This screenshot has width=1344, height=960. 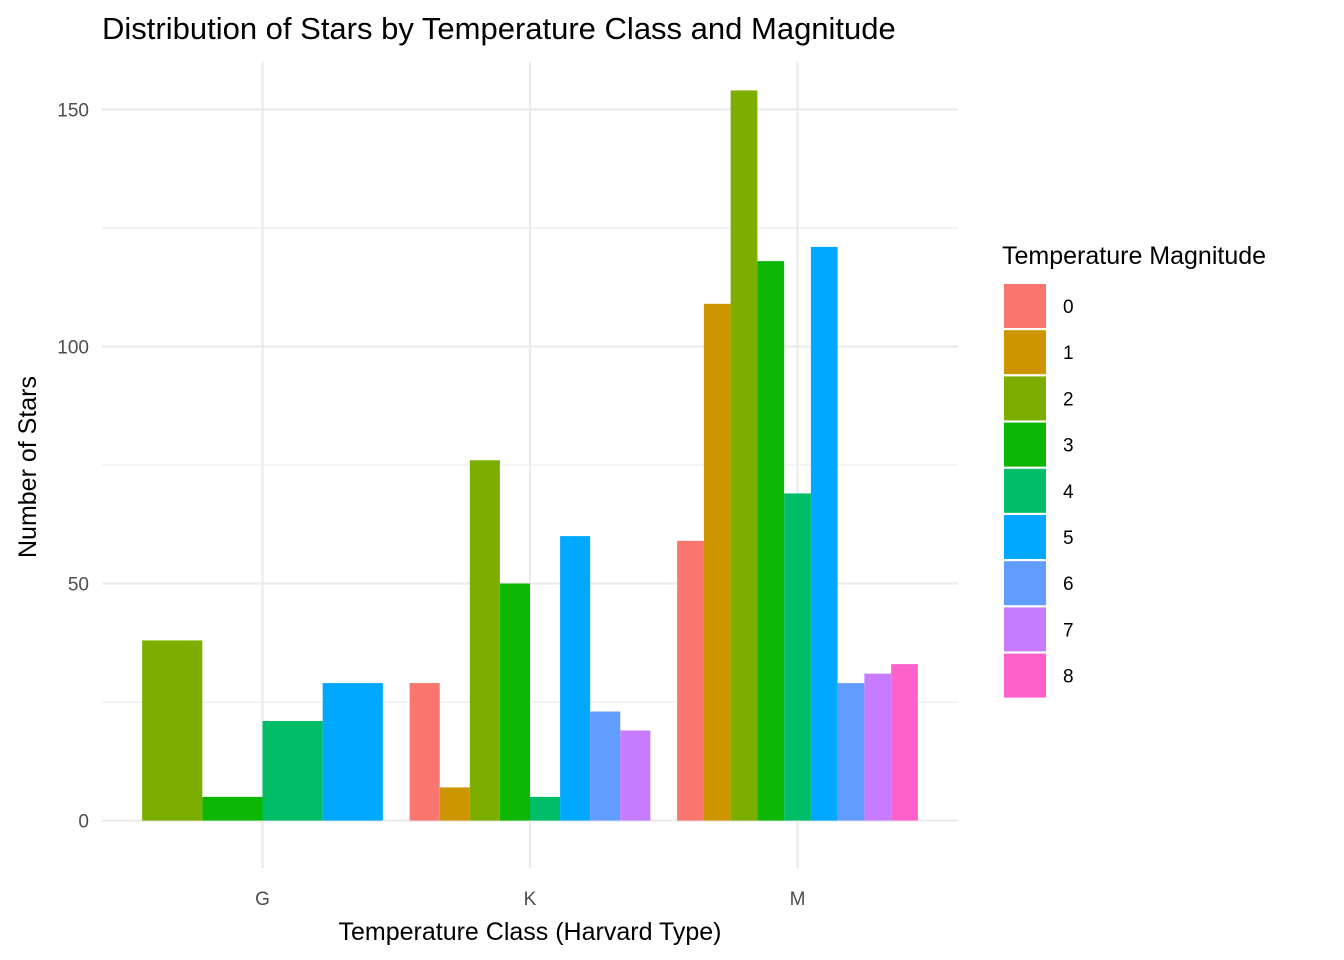 What do you see at coordinates (1068, 630) in the screenshot?
I see `legend-label-7: 7` at bounding box center [1068, 630].